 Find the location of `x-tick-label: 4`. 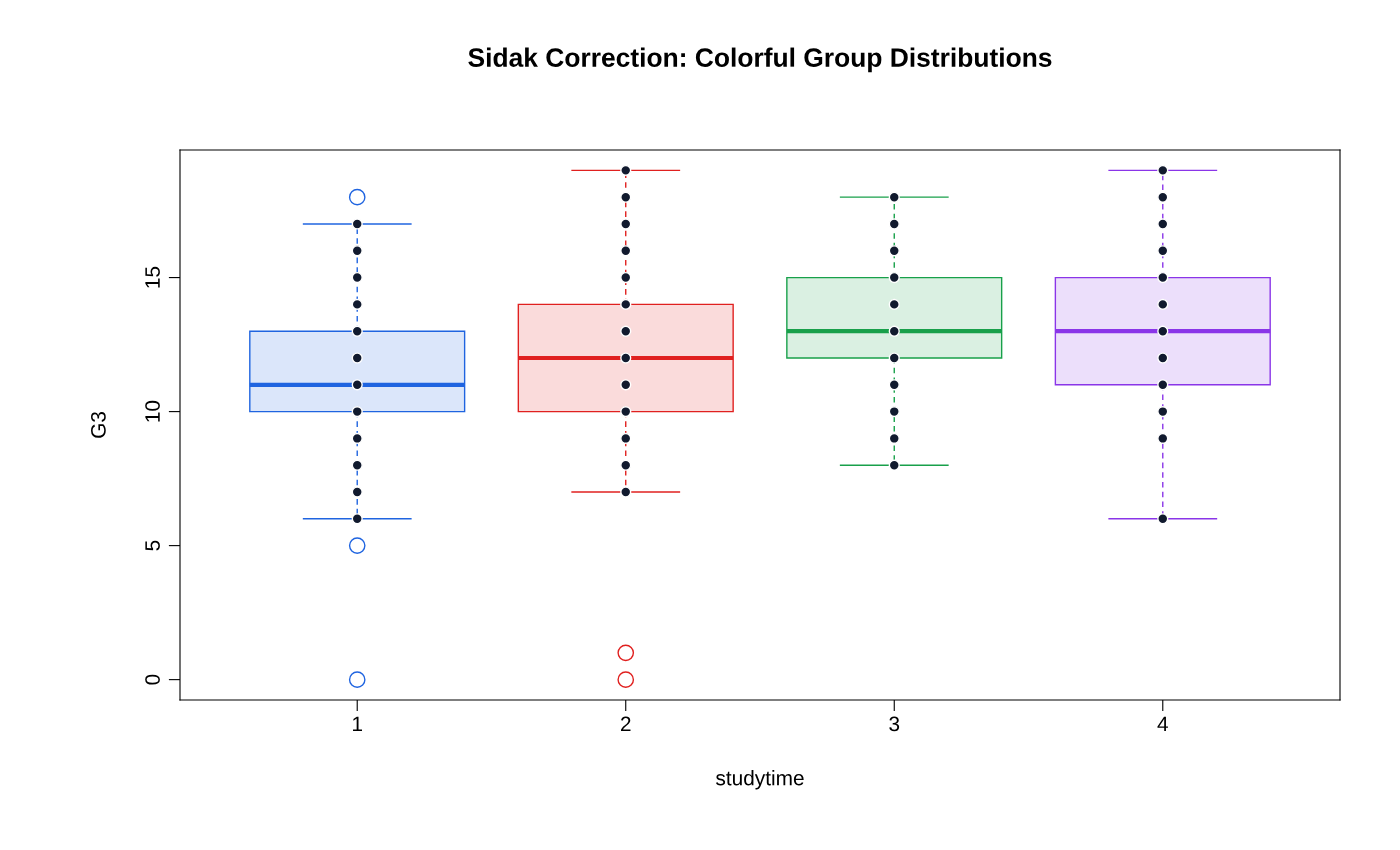

x-tick-label: 4 is located at coordinates (1162, 724).